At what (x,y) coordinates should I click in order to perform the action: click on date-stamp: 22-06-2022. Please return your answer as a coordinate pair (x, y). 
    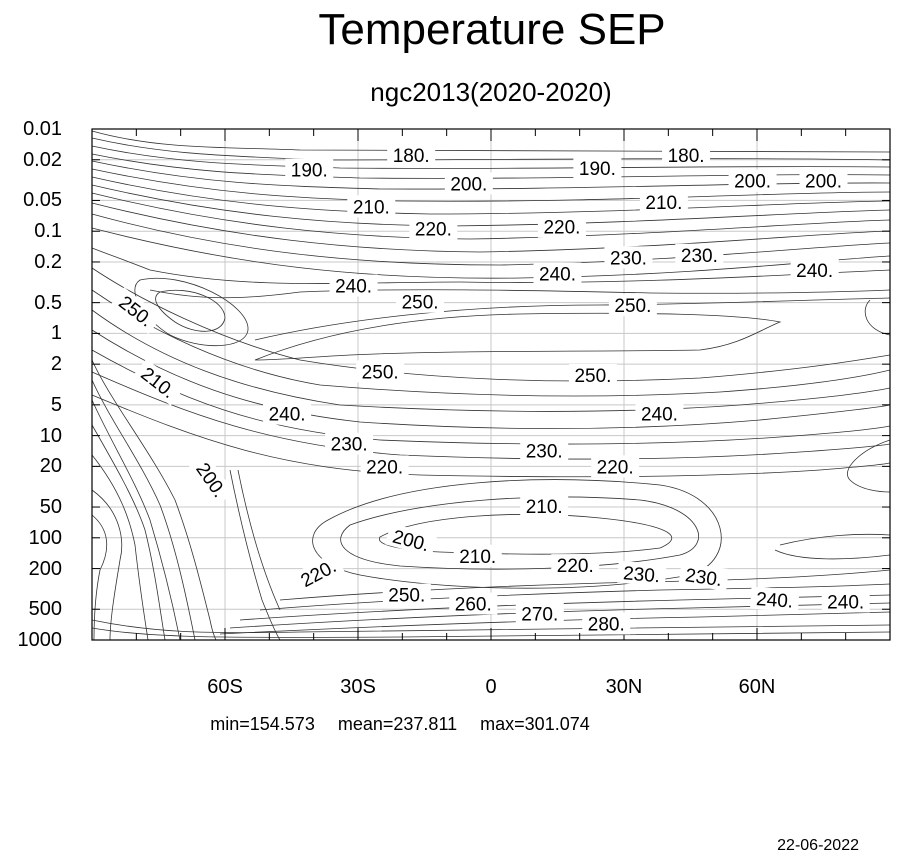
    Looking at the image, I should click on (818, 845).